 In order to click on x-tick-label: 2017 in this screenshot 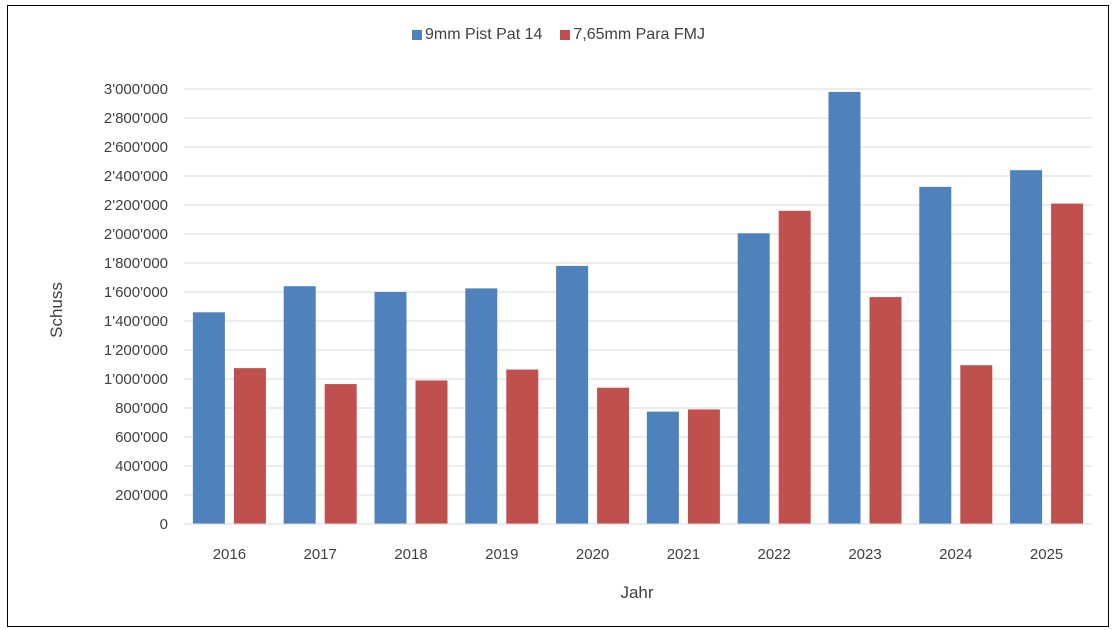, I will do `click(320, 554)`.